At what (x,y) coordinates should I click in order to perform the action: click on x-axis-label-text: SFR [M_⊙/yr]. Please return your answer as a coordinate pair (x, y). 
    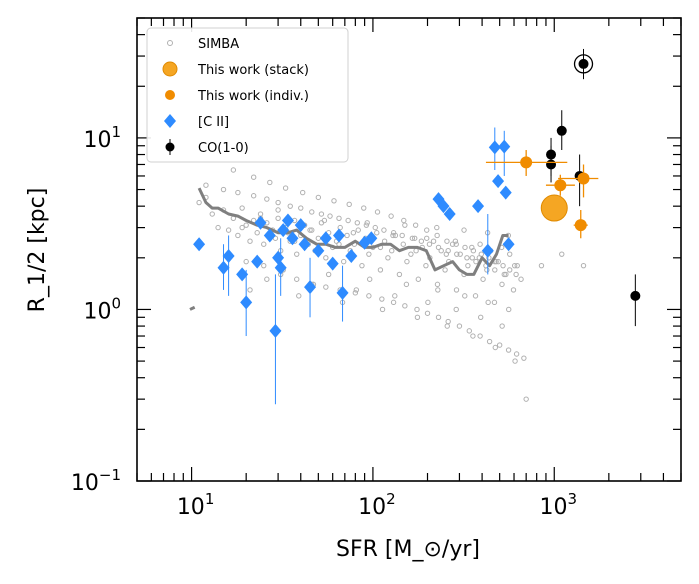
    Looking at the image, I should click on (408, 549).